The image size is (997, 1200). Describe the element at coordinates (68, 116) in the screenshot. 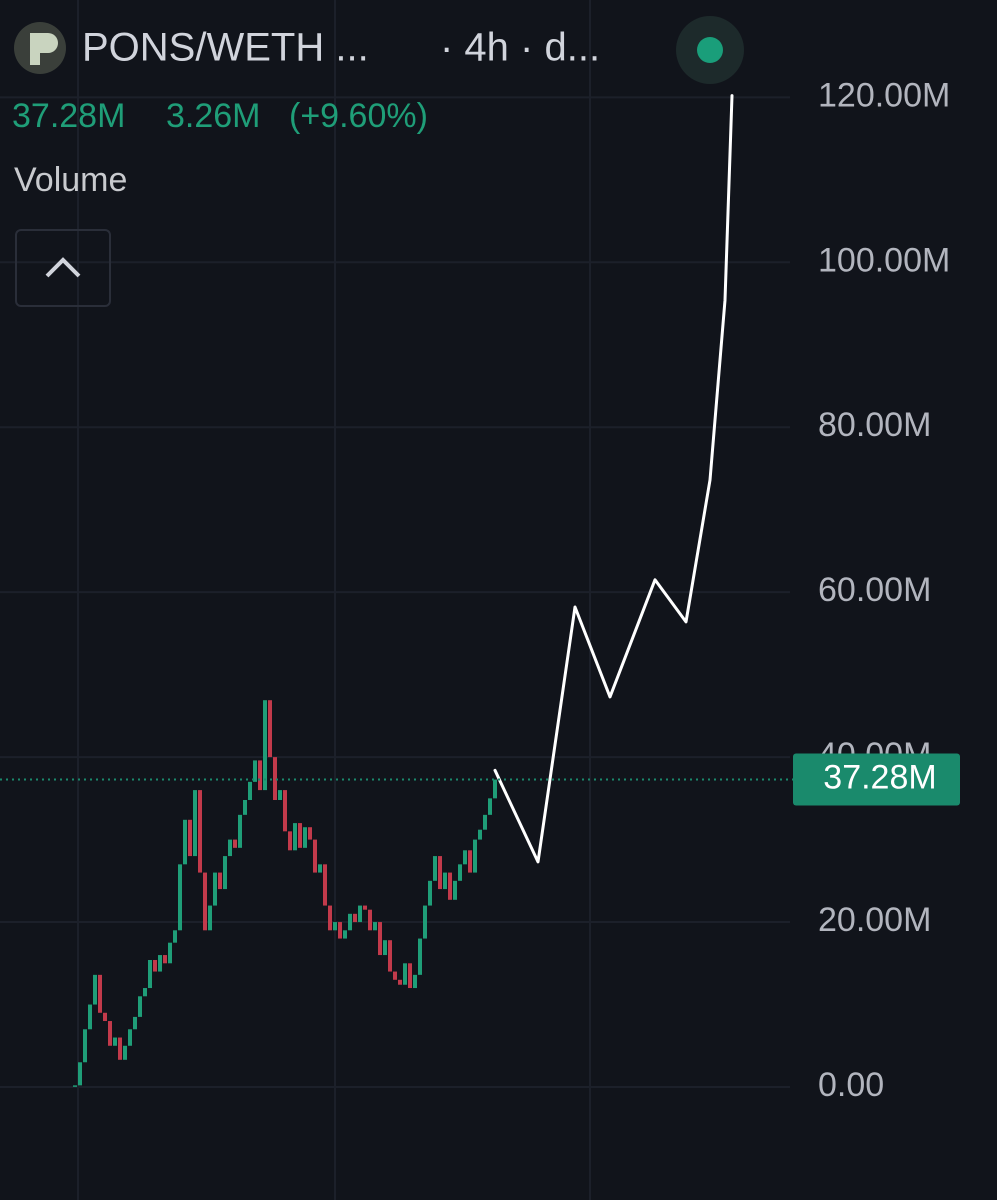

I see `last-value: 37.28M` at that location.